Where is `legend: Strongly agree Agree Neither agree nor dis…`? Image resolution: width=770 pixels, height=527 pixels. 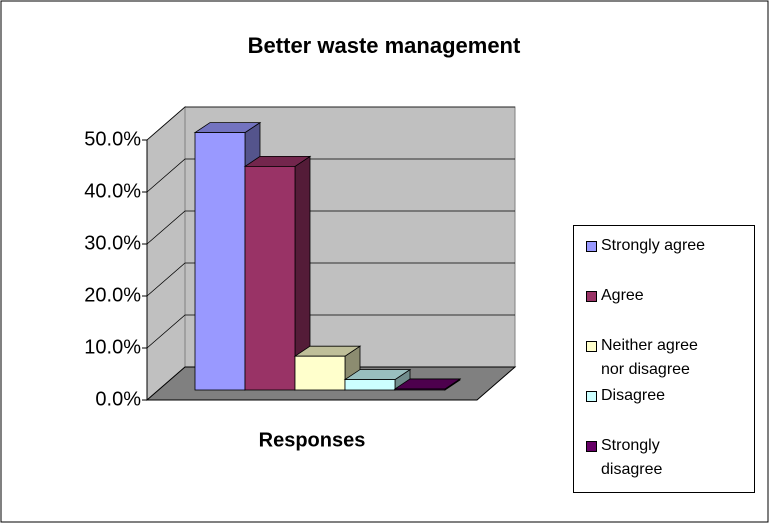 legend: Strongly agree Agree Neither agree nor dis… is located at coordinates (664, 359).